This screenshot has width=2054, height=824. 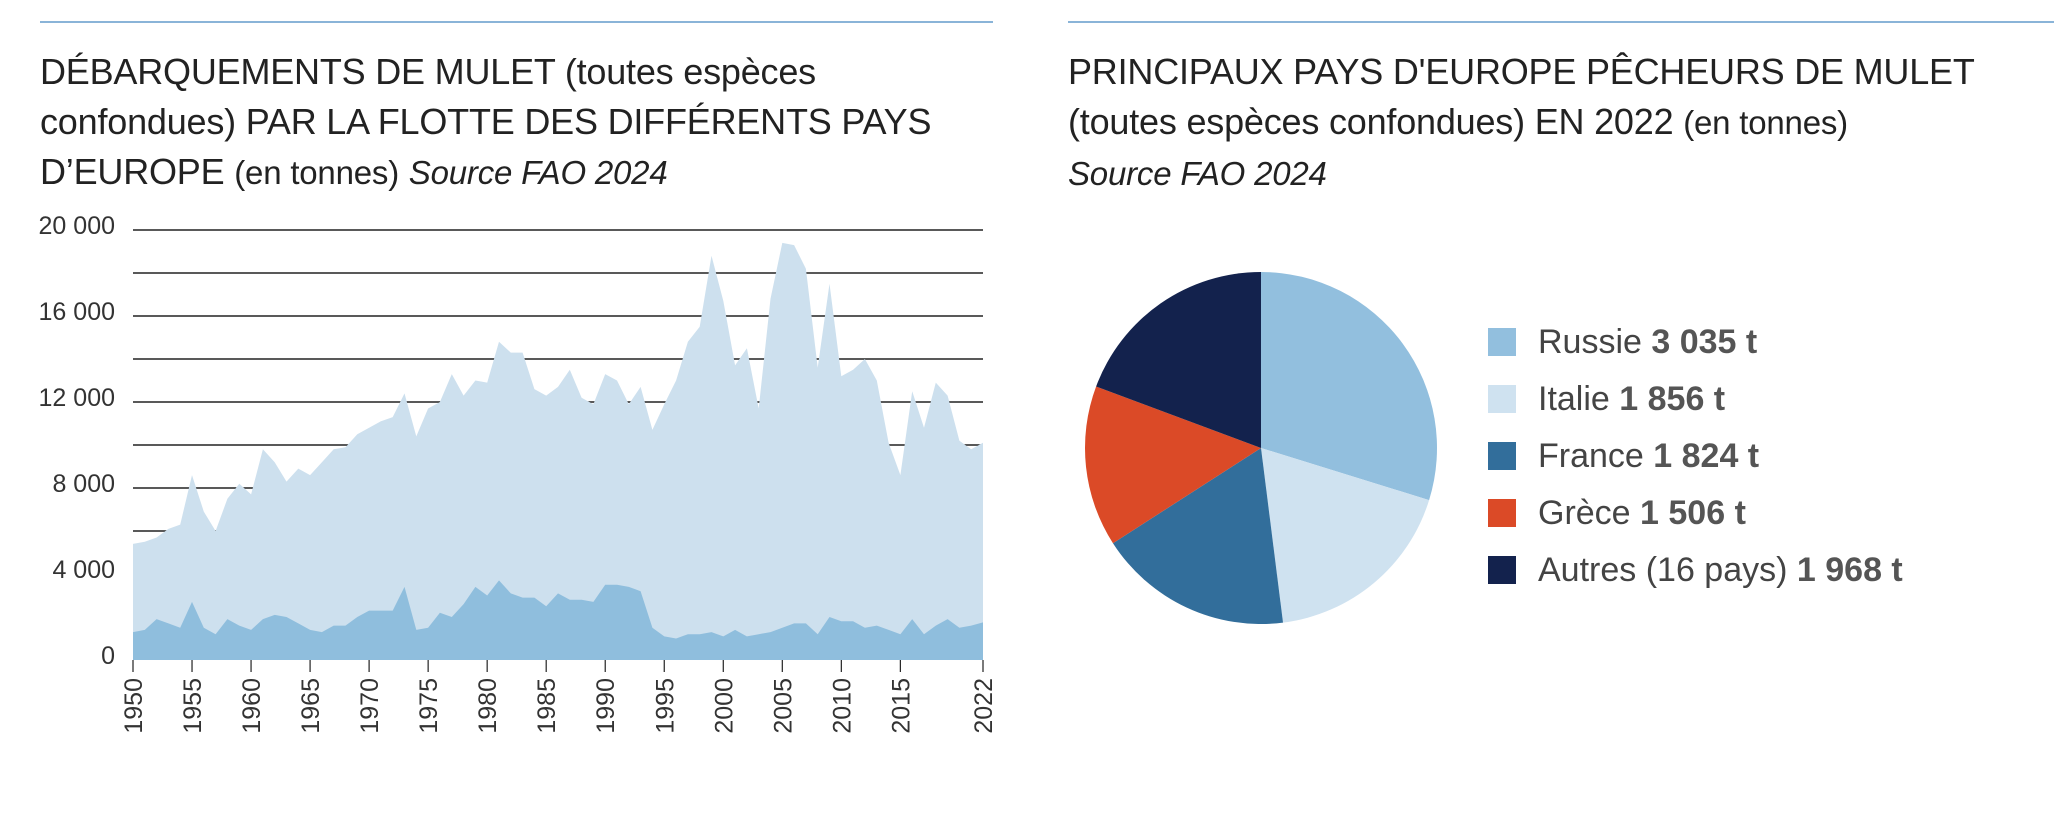 I want to click on x-tick-label: 1955, so click(x=193, y=706).